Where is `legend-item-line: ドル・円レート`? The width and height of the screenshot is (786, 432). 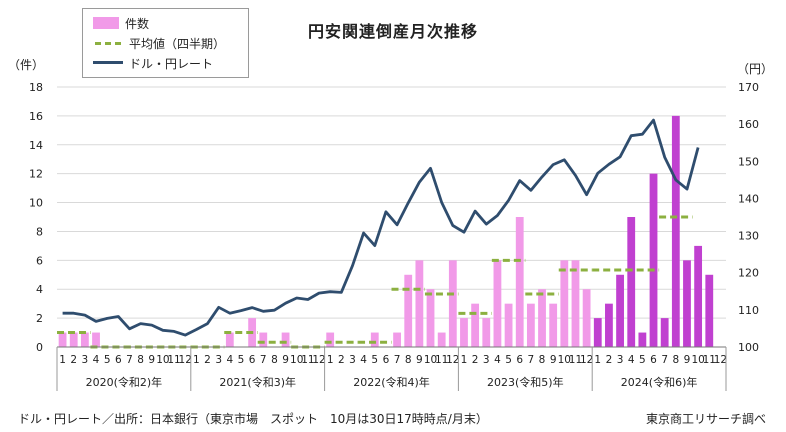
legend-item-line: ドル・円レート is located at coordinates (153, 63).